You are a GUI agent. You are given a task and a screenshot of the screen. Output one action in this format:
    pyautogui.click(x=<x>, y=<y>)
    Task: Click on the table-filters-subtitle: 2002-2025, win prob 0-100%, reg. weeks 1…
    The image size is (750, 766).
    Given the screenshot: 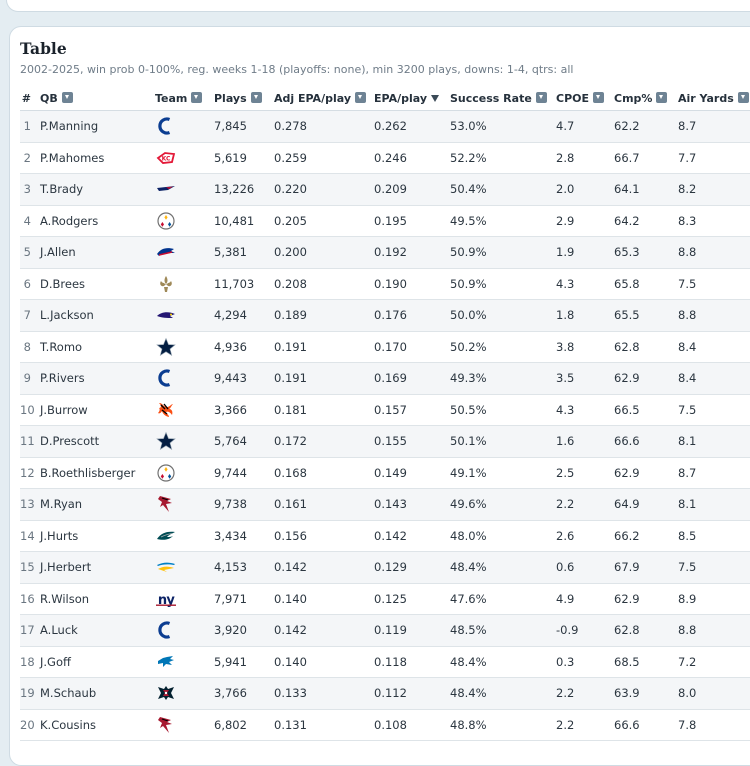 What is the action you would take?
    pyautogui.click(x=297, y=69)
    